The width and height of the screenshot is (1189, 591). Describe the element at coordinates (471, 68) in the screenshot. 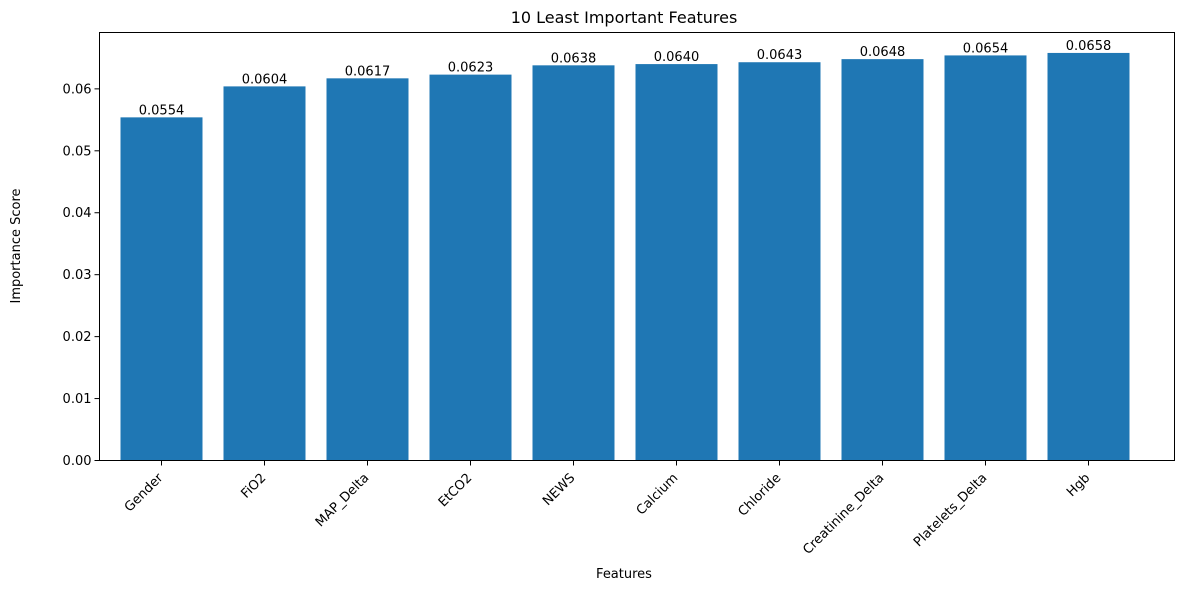

I see `data-label: 0.0623` at that location.